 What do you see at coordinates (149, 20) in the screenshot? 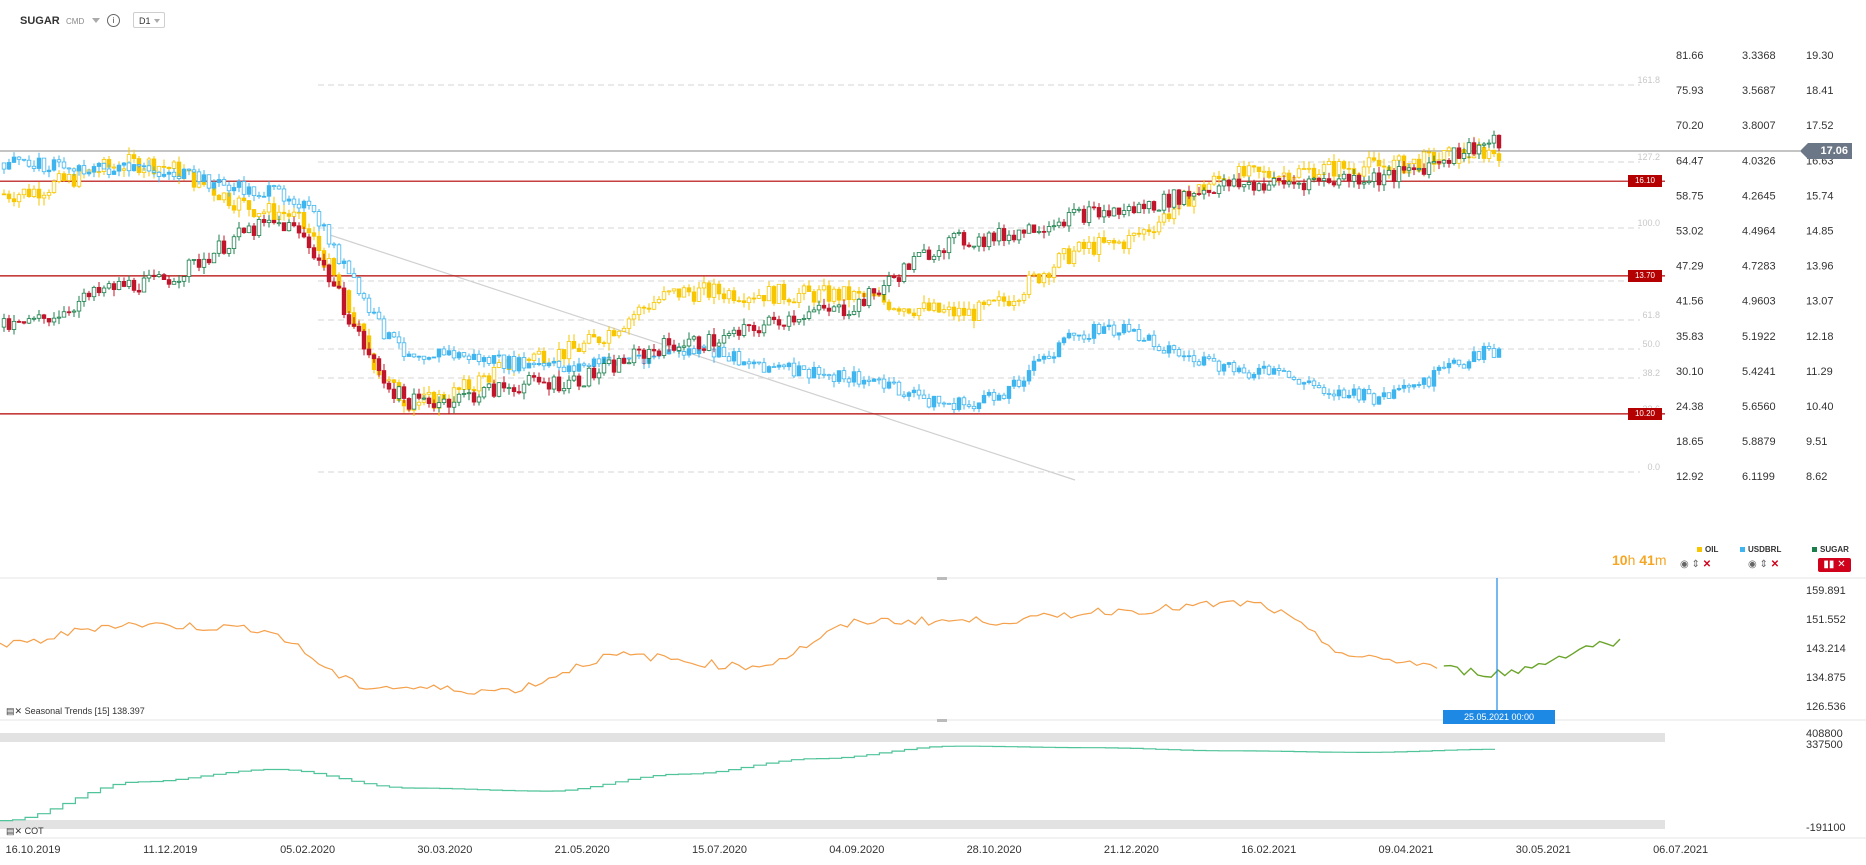
I see `interval-select: D1` at bounding box center [149, 20].